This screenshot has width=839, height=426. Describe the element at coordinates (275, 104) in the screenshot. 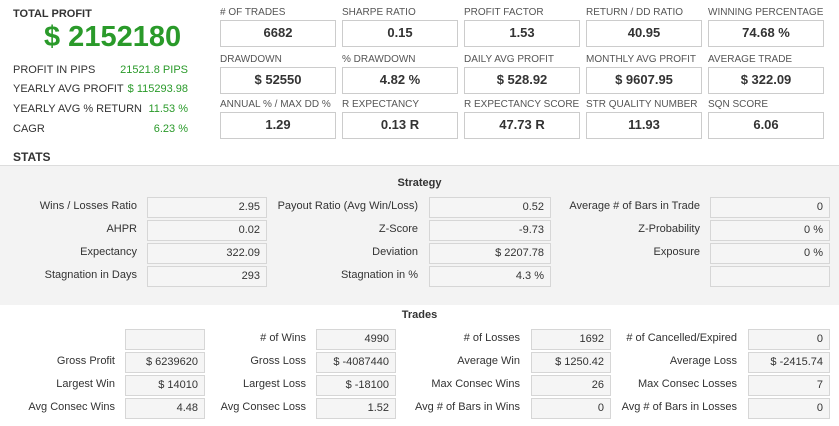

I see `metric-label: ANNUAL % / MAX DD %` at that location.